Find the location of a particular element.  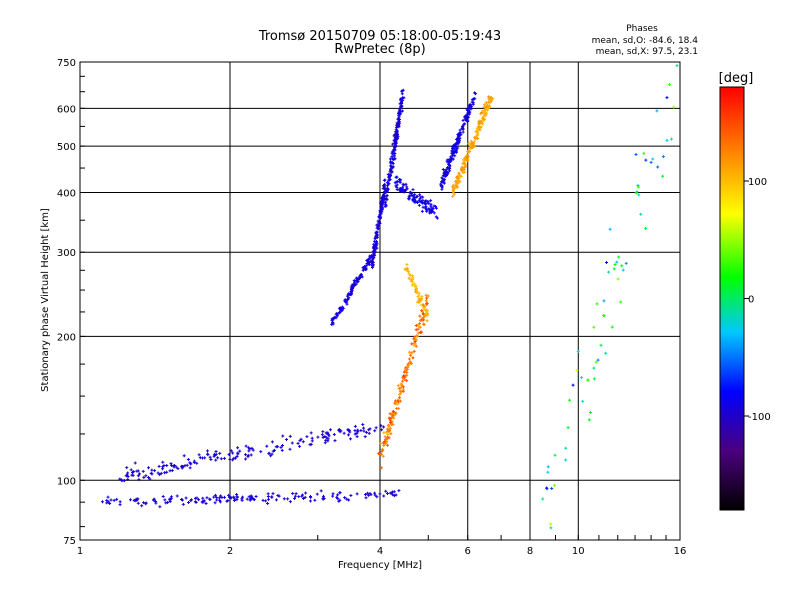

x-axis-ticks: 1 2 4 6 8 10 16 is located at coordinates (381, 546).